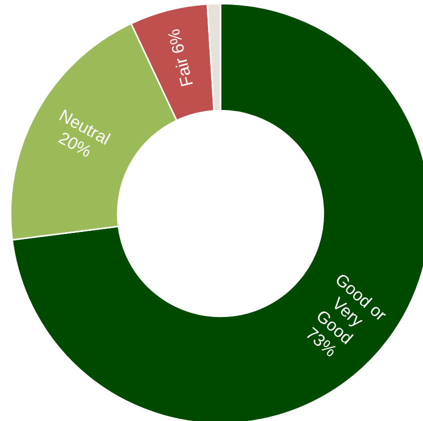 The width and height of the screenshot is (423, 421). I want to click on slice-label: Fair 6%, so click(181, 58).